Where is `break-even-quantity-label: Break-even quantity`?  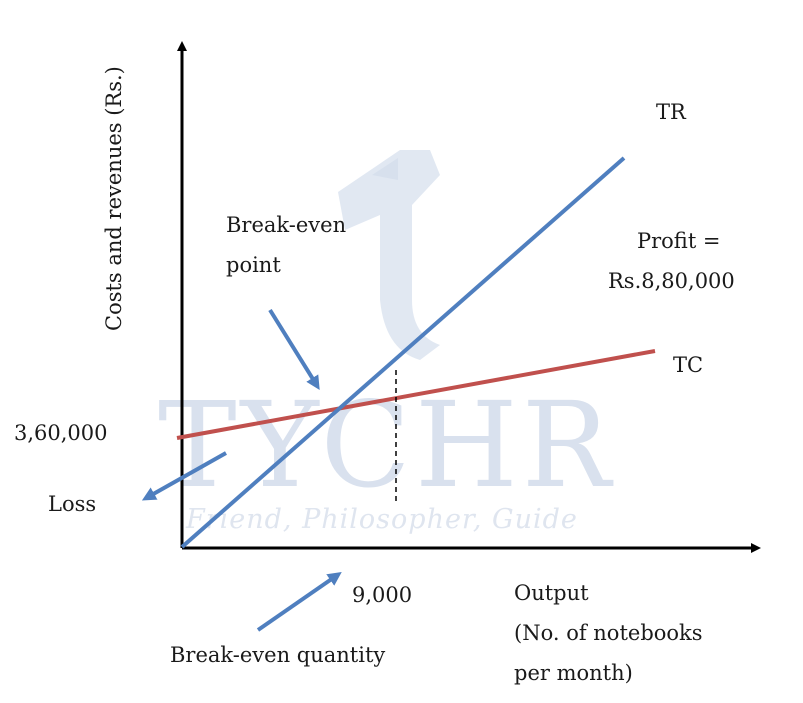
break-even-quantity-label: Break-even quantity is located at coordinates (277, 655).